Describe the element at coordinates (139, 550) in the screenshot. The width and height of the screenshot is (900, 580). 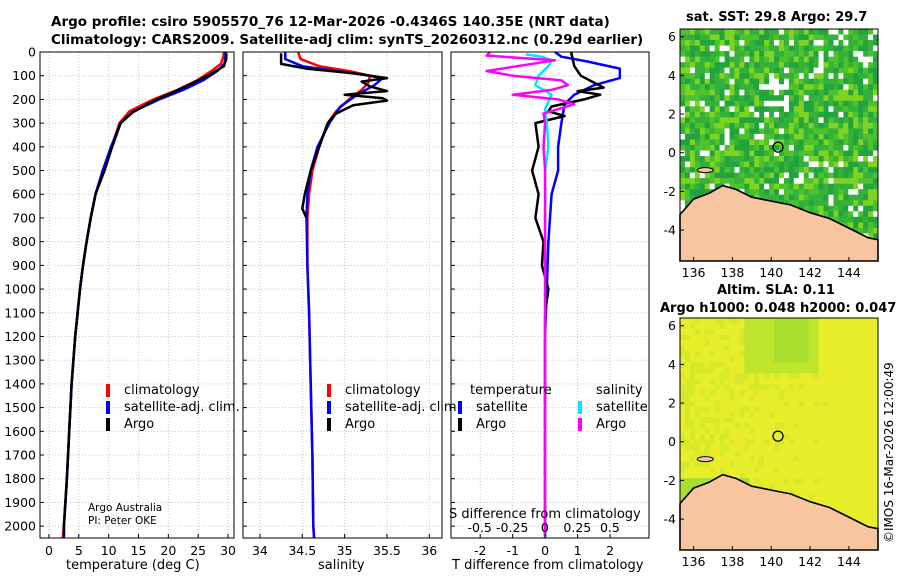
I see `temperature-xtick-label: 15` at that location.